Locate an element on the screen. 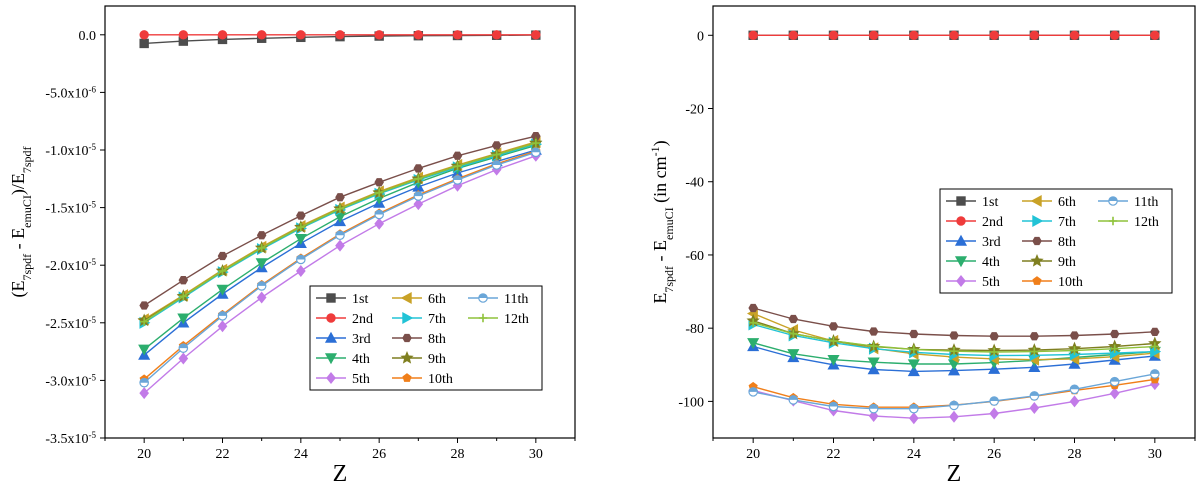  legend-marker-2nd is located at coordinates (961, 221).